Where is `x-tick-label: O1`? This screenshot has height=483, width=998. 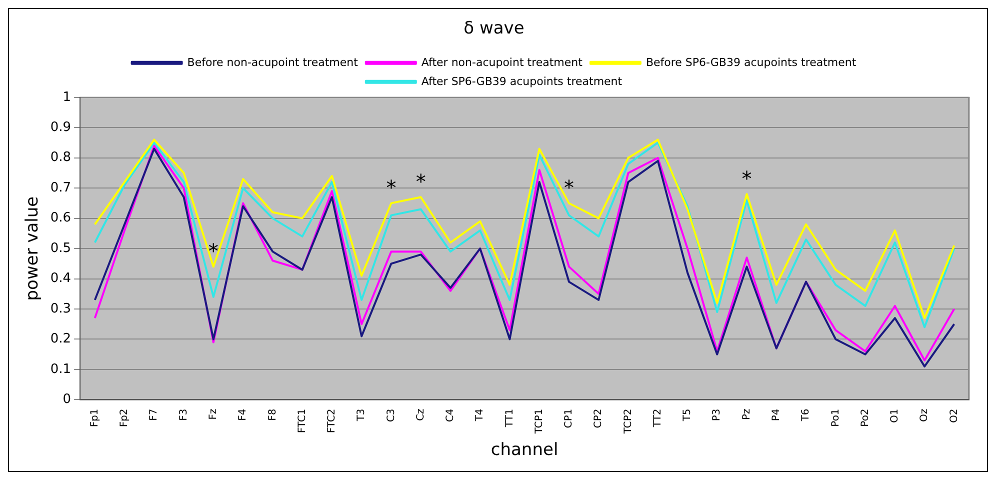
x-tick-label: O1 is located at coordinates (895, 415).